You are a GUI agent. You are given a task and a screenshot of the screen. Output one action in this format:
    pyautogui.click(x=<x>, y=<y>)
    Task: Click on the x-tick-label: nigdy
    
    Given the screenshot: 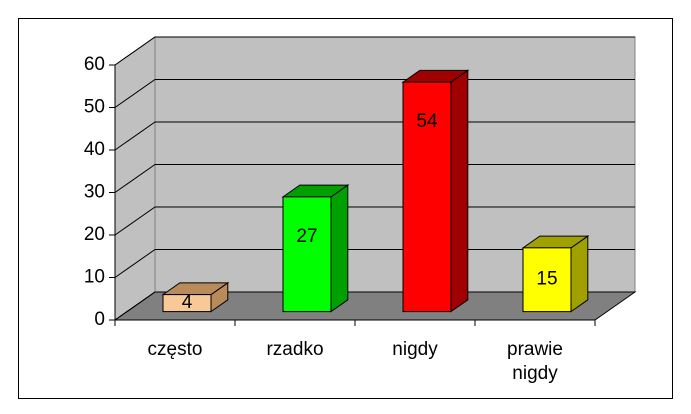 What is the action you would take?
    pyautogui.click(x=415, y=349)
    